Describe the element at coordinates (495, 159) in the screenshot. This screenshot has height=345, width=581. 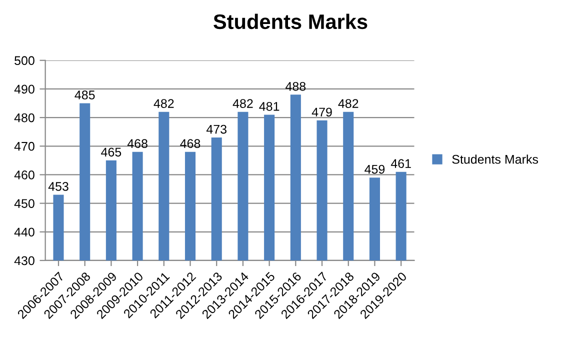
I see `legend-label: Students Marks` at that location.